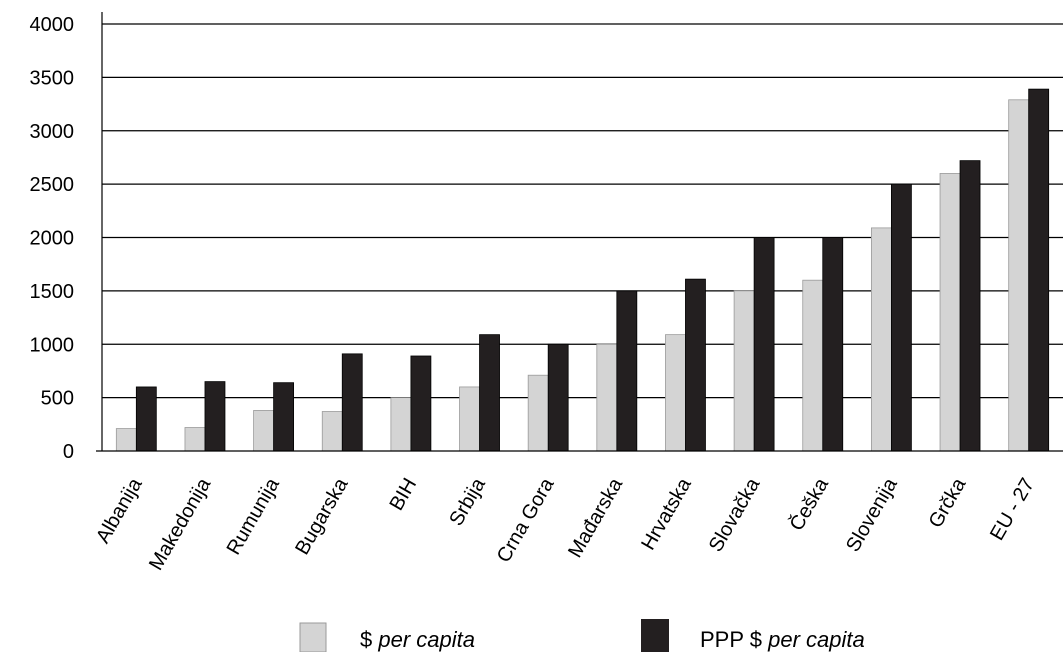 This screenshot has height=652, width=1063. What do you see at coordinates (119, 510) in the screenshot?
I see `x-tick-label-albanija: Albanija` at bounding box center [119, 510].